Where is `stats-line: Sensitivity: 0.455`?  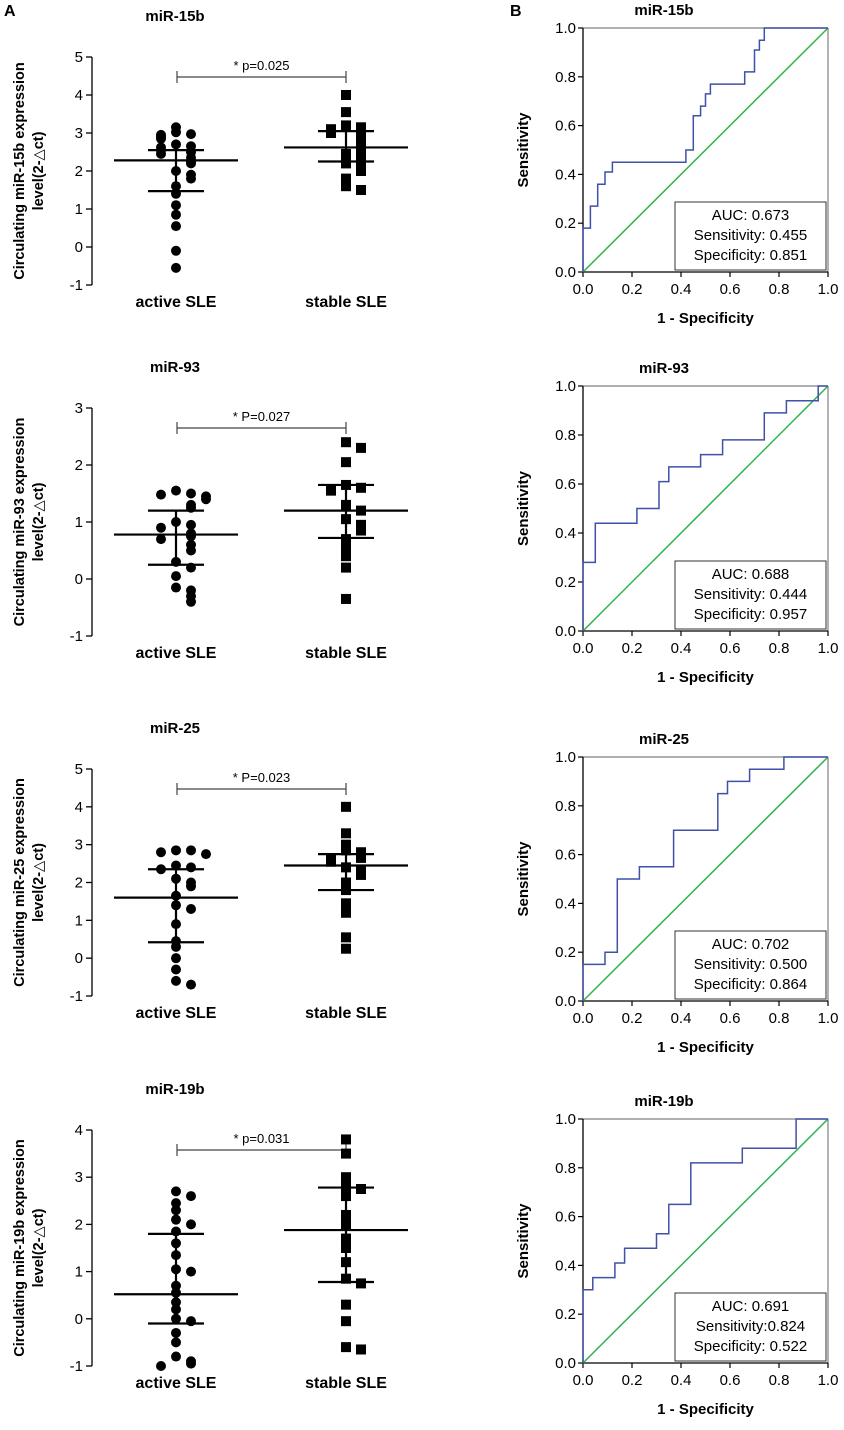
stats-line: Sensitivity: 0.455 is located at coordinates (750, 235).